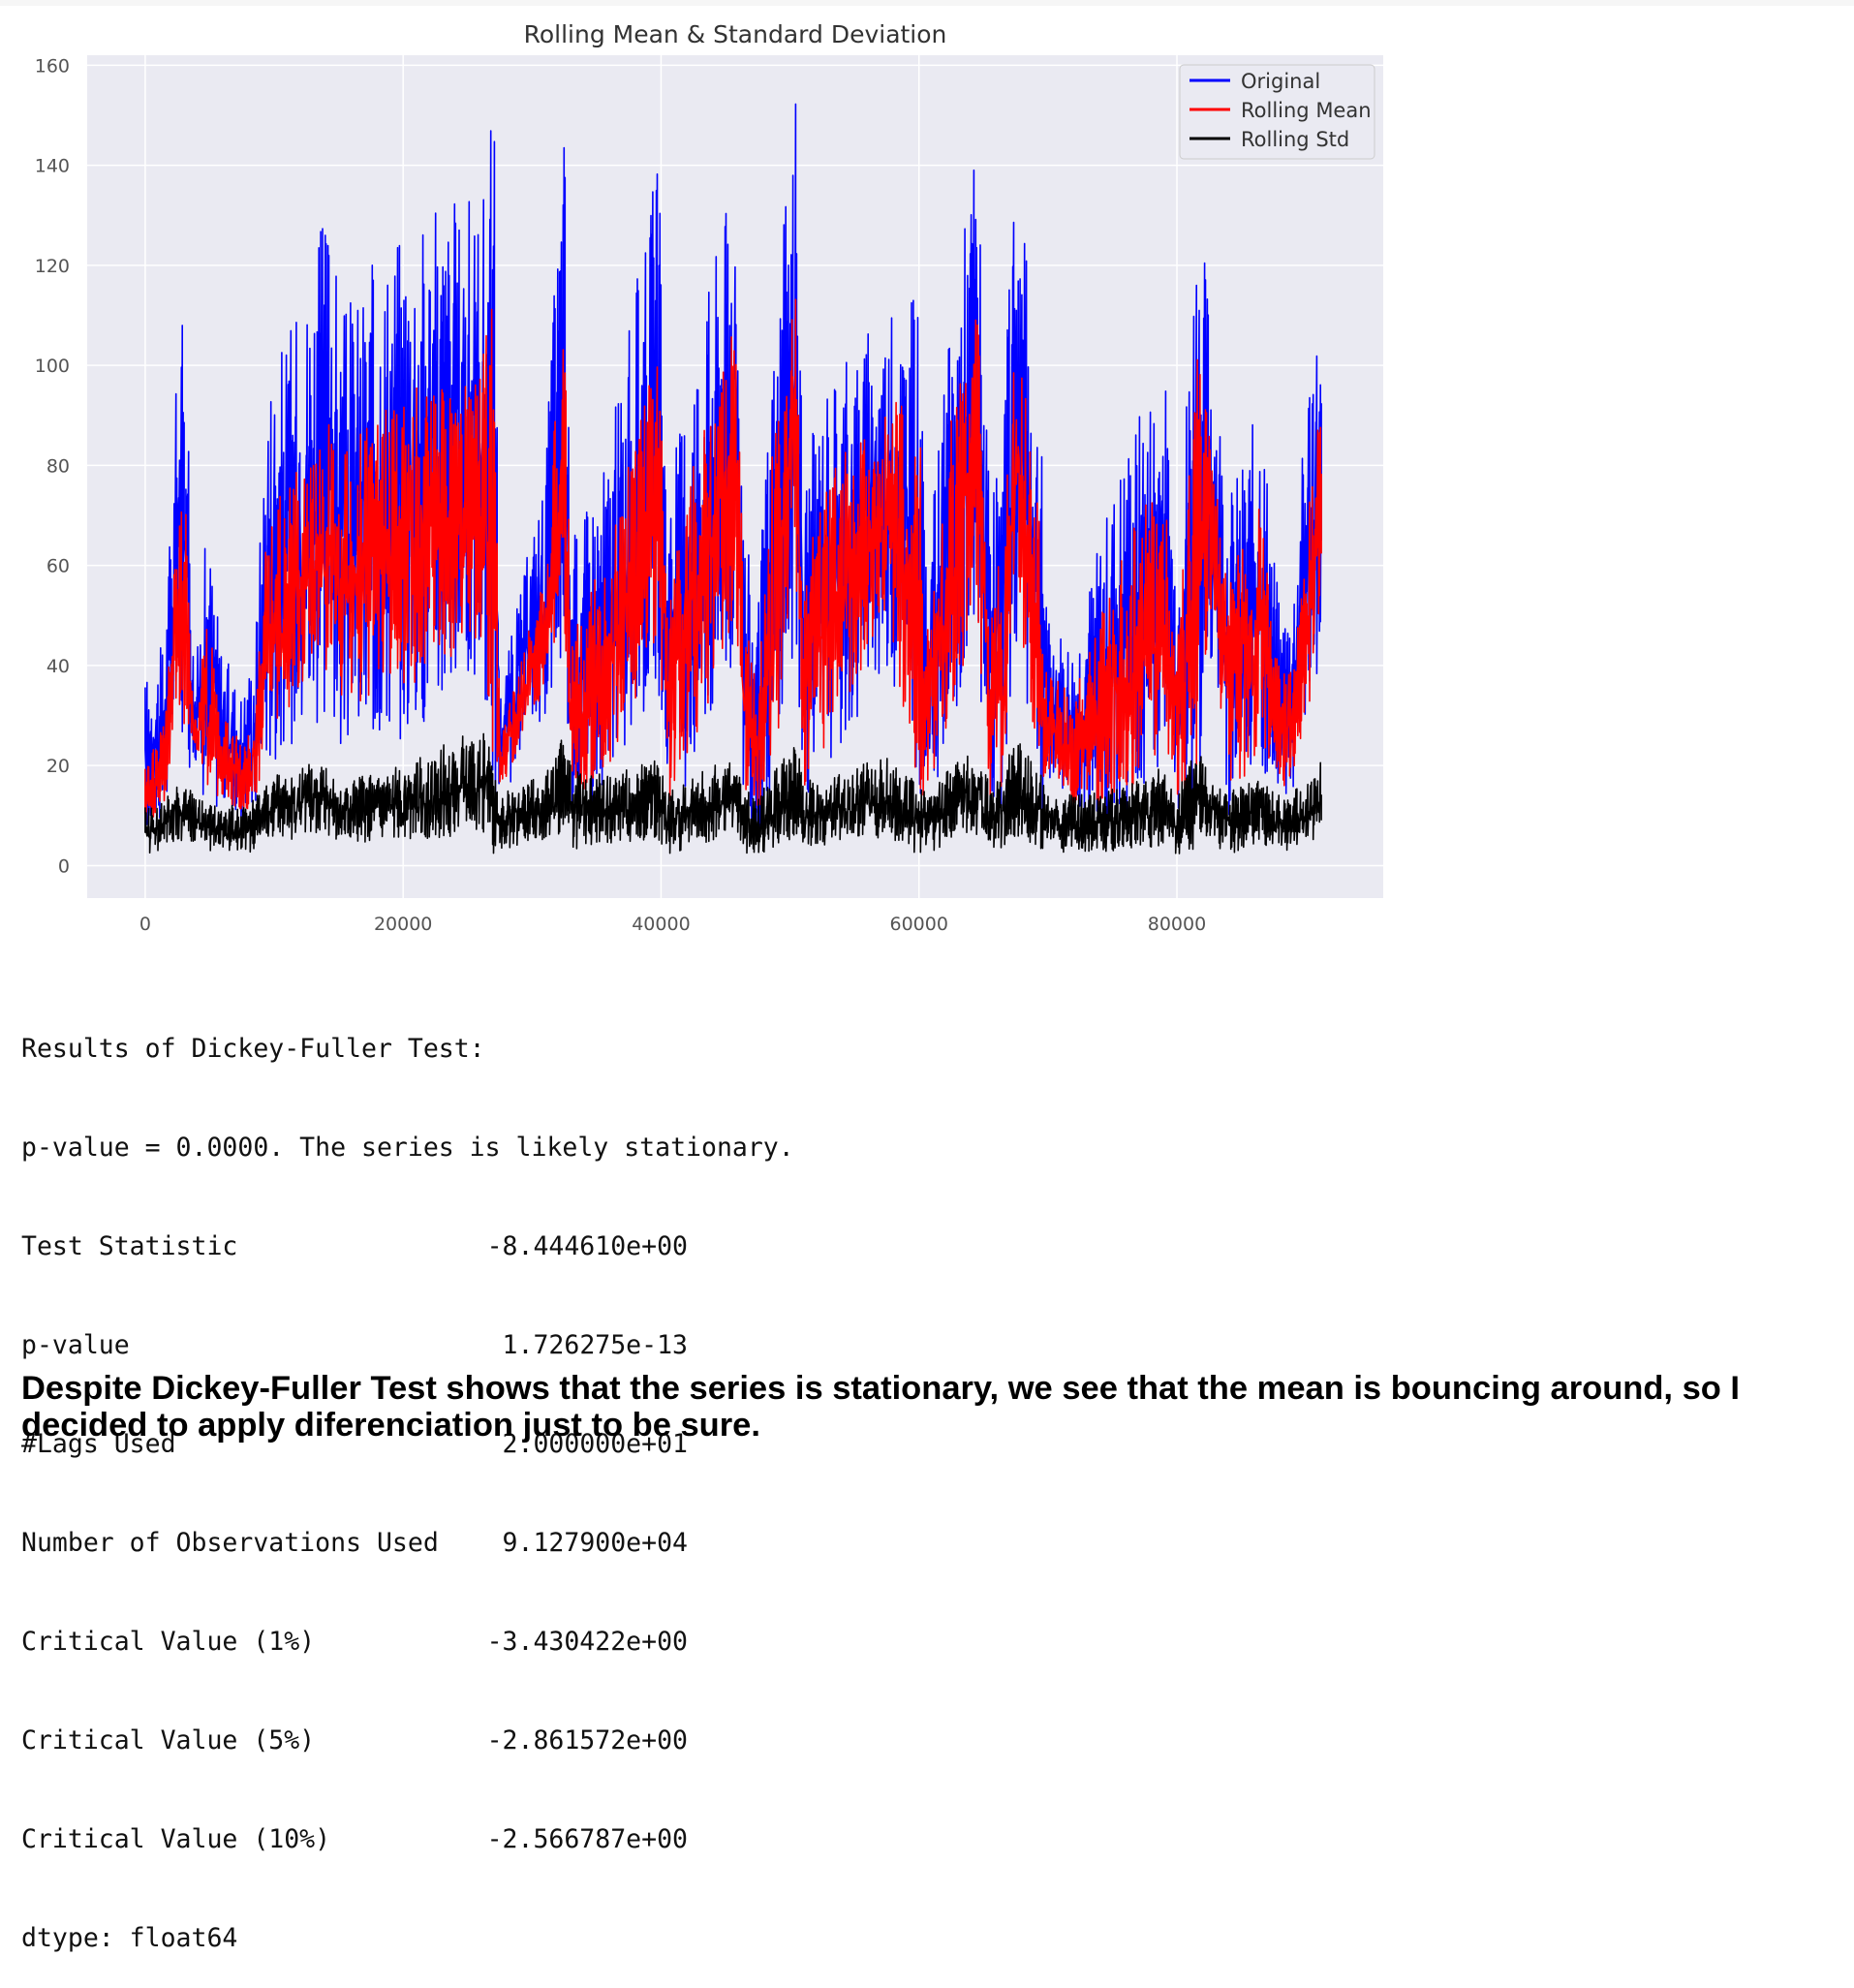 The height and width of the screenshot is (1988, 1854). What do you see at coordinates (52, 266) in the screenshot?
I see `y-tick-label: 120` at bounding box center [52, 266].